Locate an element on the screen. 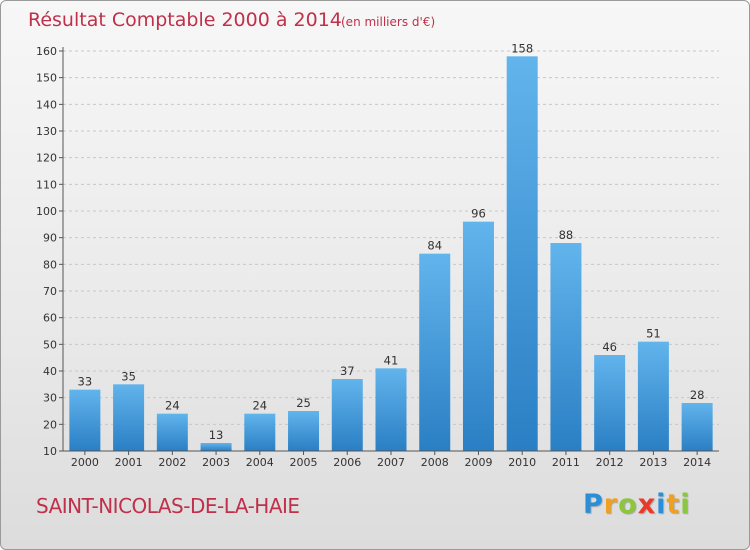  data-label: 88 is located at coordinates (566, 235).